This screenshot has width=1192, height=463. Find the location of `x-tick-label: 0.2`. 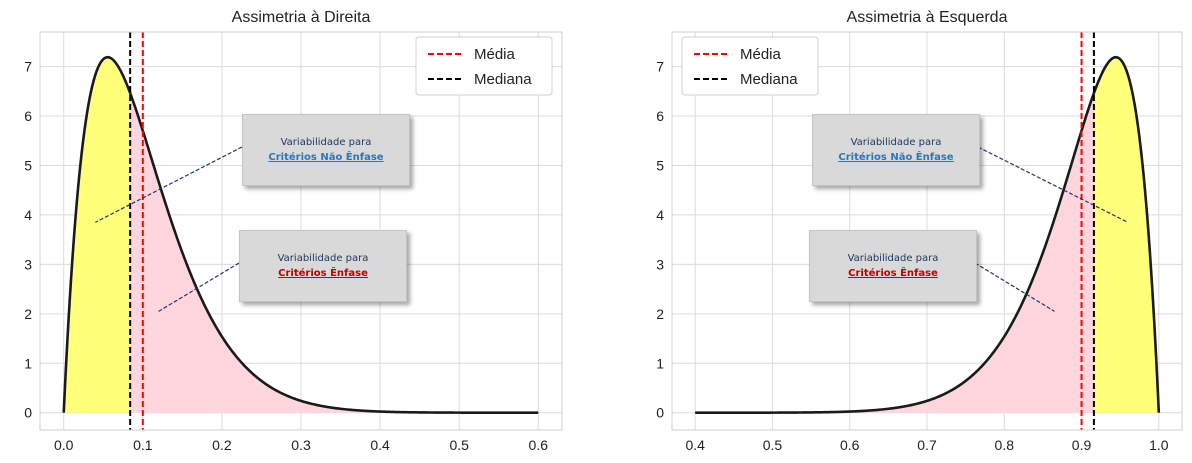

x-tick-label: 0.2 is located at coordinates (222, 445).